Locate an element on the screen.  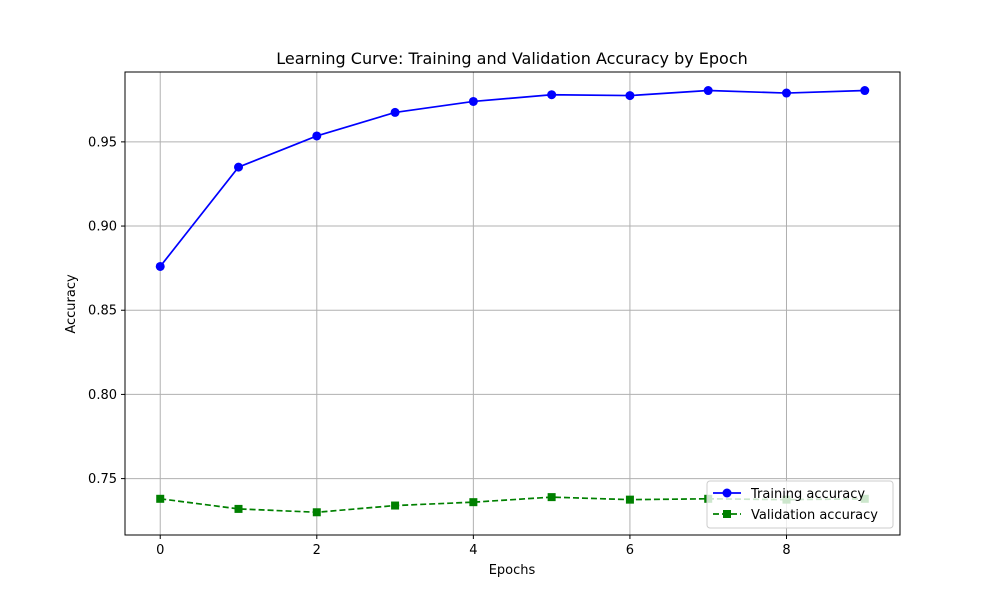
y-tick-label: 0.75 is located at coordinates (102, 479).